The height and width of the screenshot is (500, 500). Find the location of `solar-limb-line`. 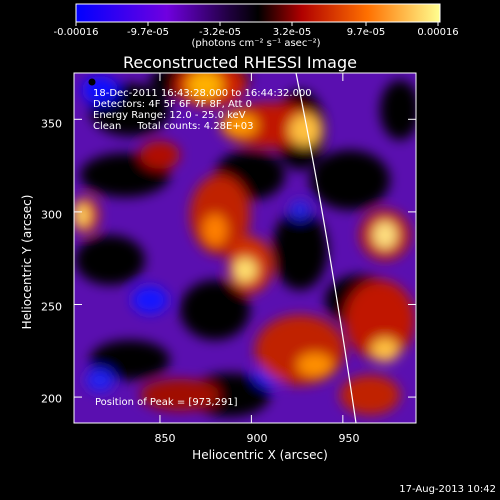

solar-limb-line is located at coordinates (326, 248).